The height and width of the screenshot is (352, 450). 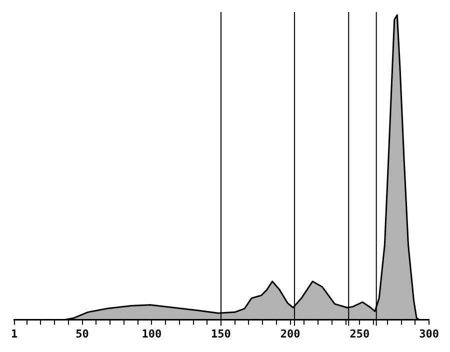 I want to click on x-tick-label: 50, so click(x=82, y=333).